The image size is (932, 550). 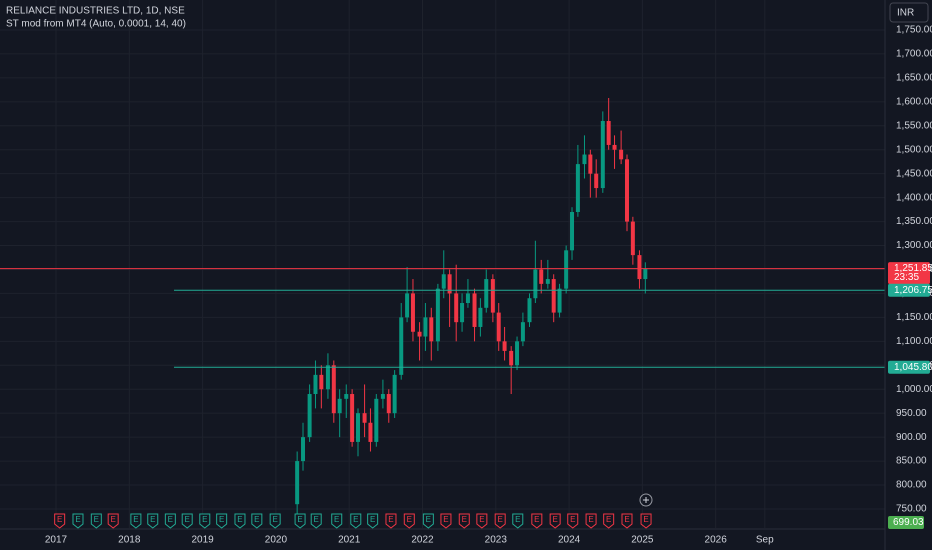 What do you see at coordinates (642, 540) in the screenshot?
I see `x-tick-label: 2025` at bounding box center [642, 540].